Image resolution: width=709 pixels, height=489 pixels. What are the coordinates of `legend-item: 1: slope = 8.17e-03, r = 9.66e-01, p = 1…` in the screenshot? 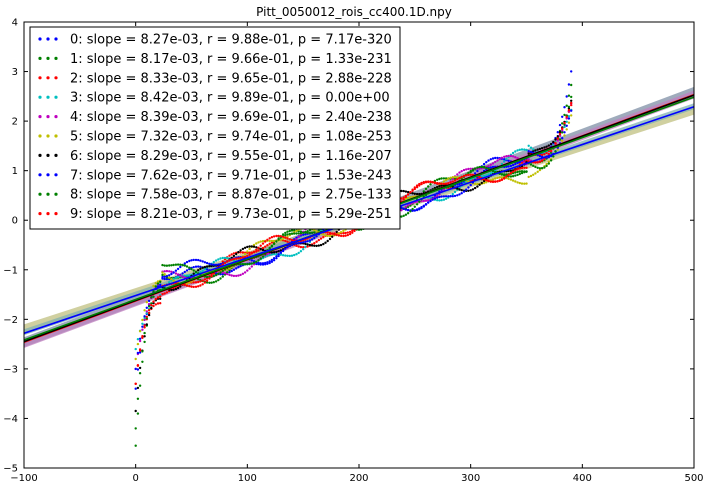 It's located at (215, 59).